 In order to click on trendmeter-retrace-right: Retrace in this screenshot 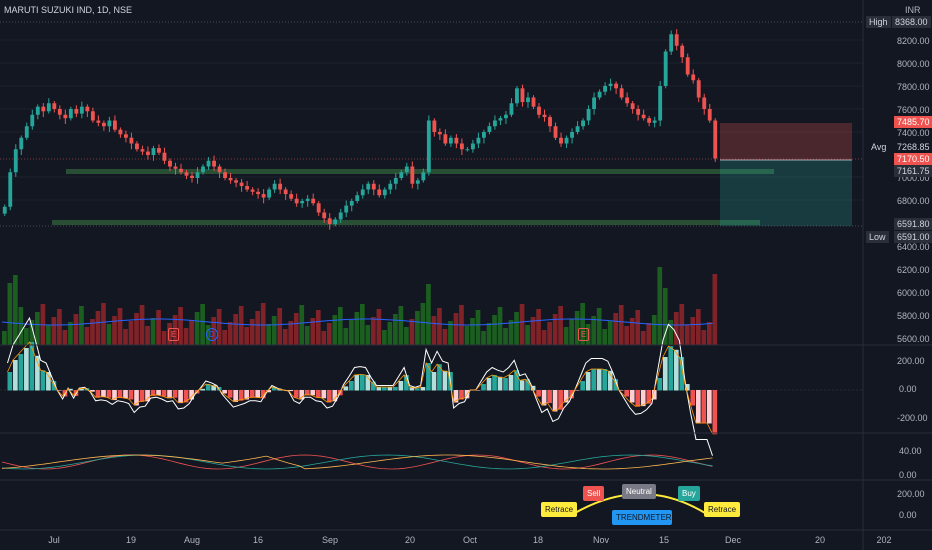, I will do `click(722, 509)`.